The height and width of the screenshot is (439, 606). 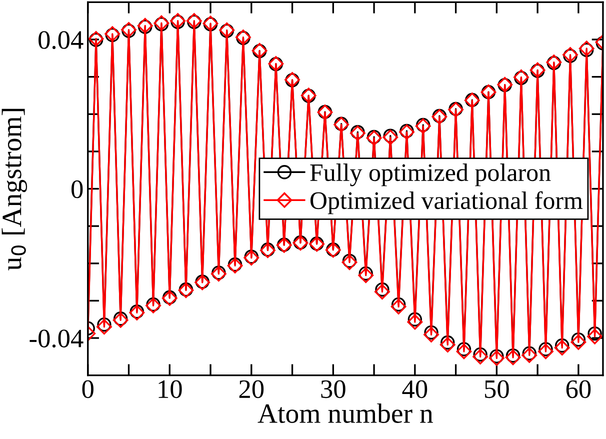 I want to click on y-tick-label: -0.04, so click(x=57, y=339).